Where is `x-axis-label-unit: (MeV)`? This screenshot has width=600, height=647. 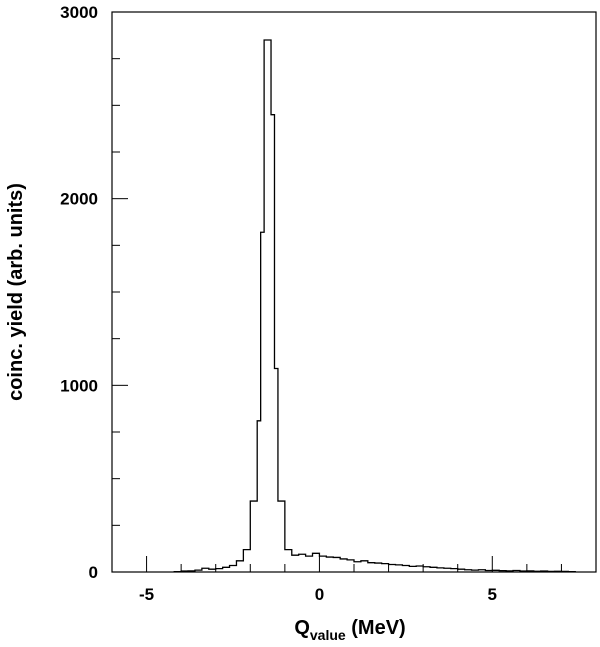
x-axis-label-unit: (MeV) is located at coordinates (376, 628).